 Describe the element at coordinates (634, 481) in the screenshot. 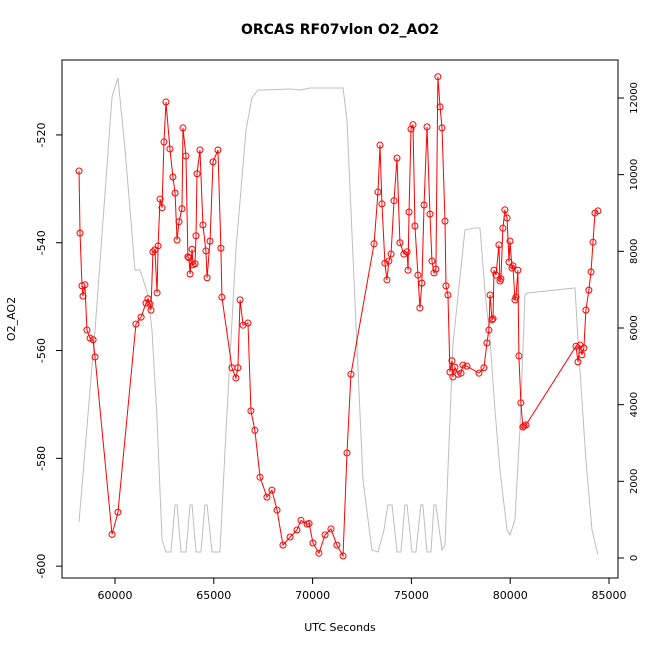

I see `y2-tick-label: 2000` at that location.